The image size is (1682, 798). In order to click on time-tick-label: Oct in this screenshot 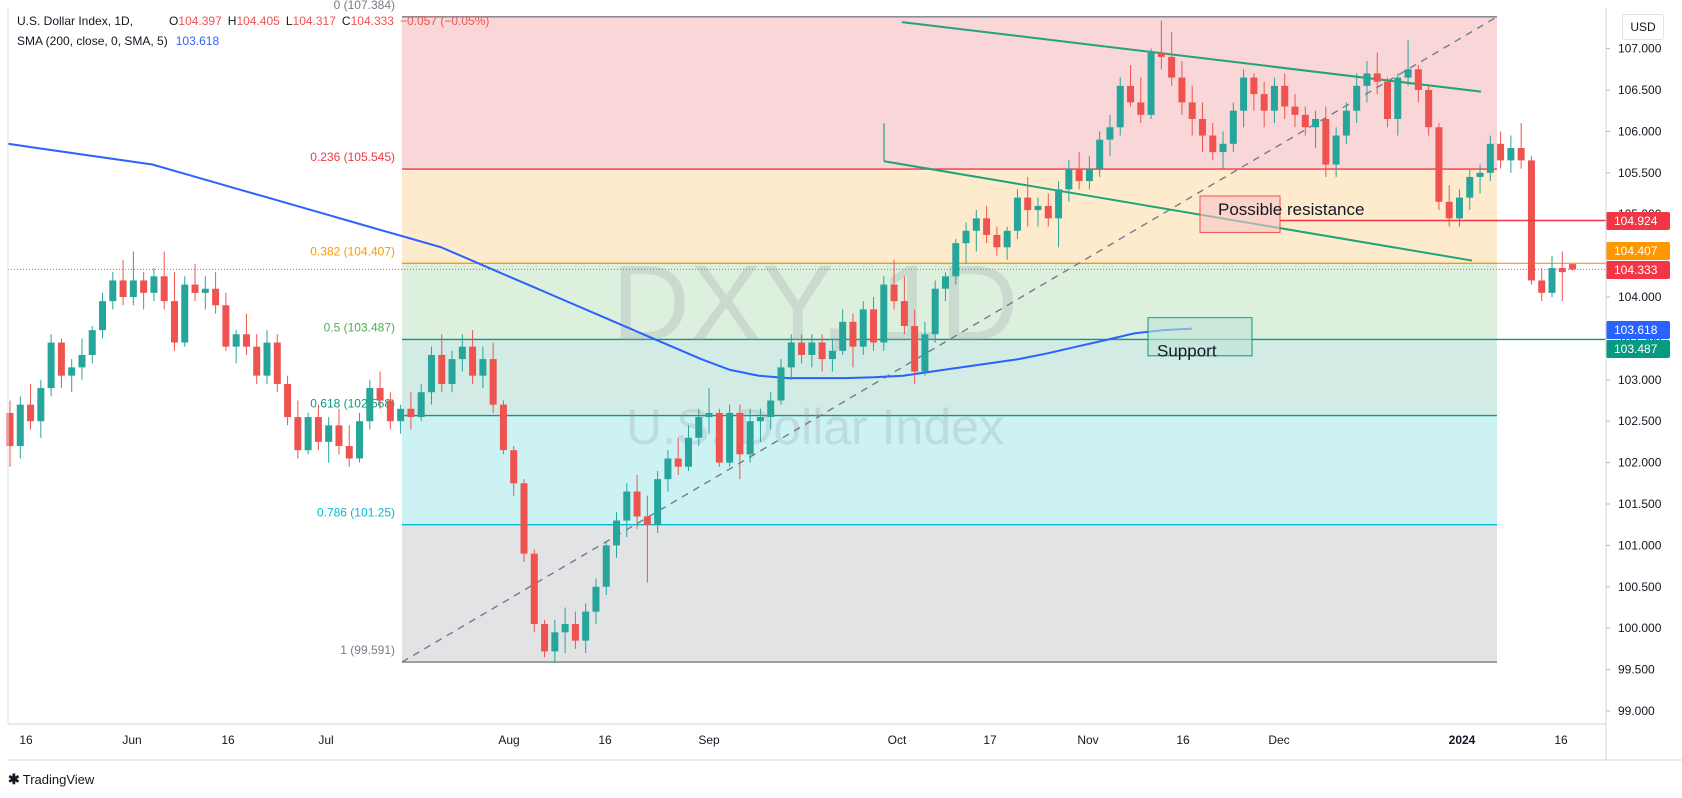, I will do `click(897, 740)`.